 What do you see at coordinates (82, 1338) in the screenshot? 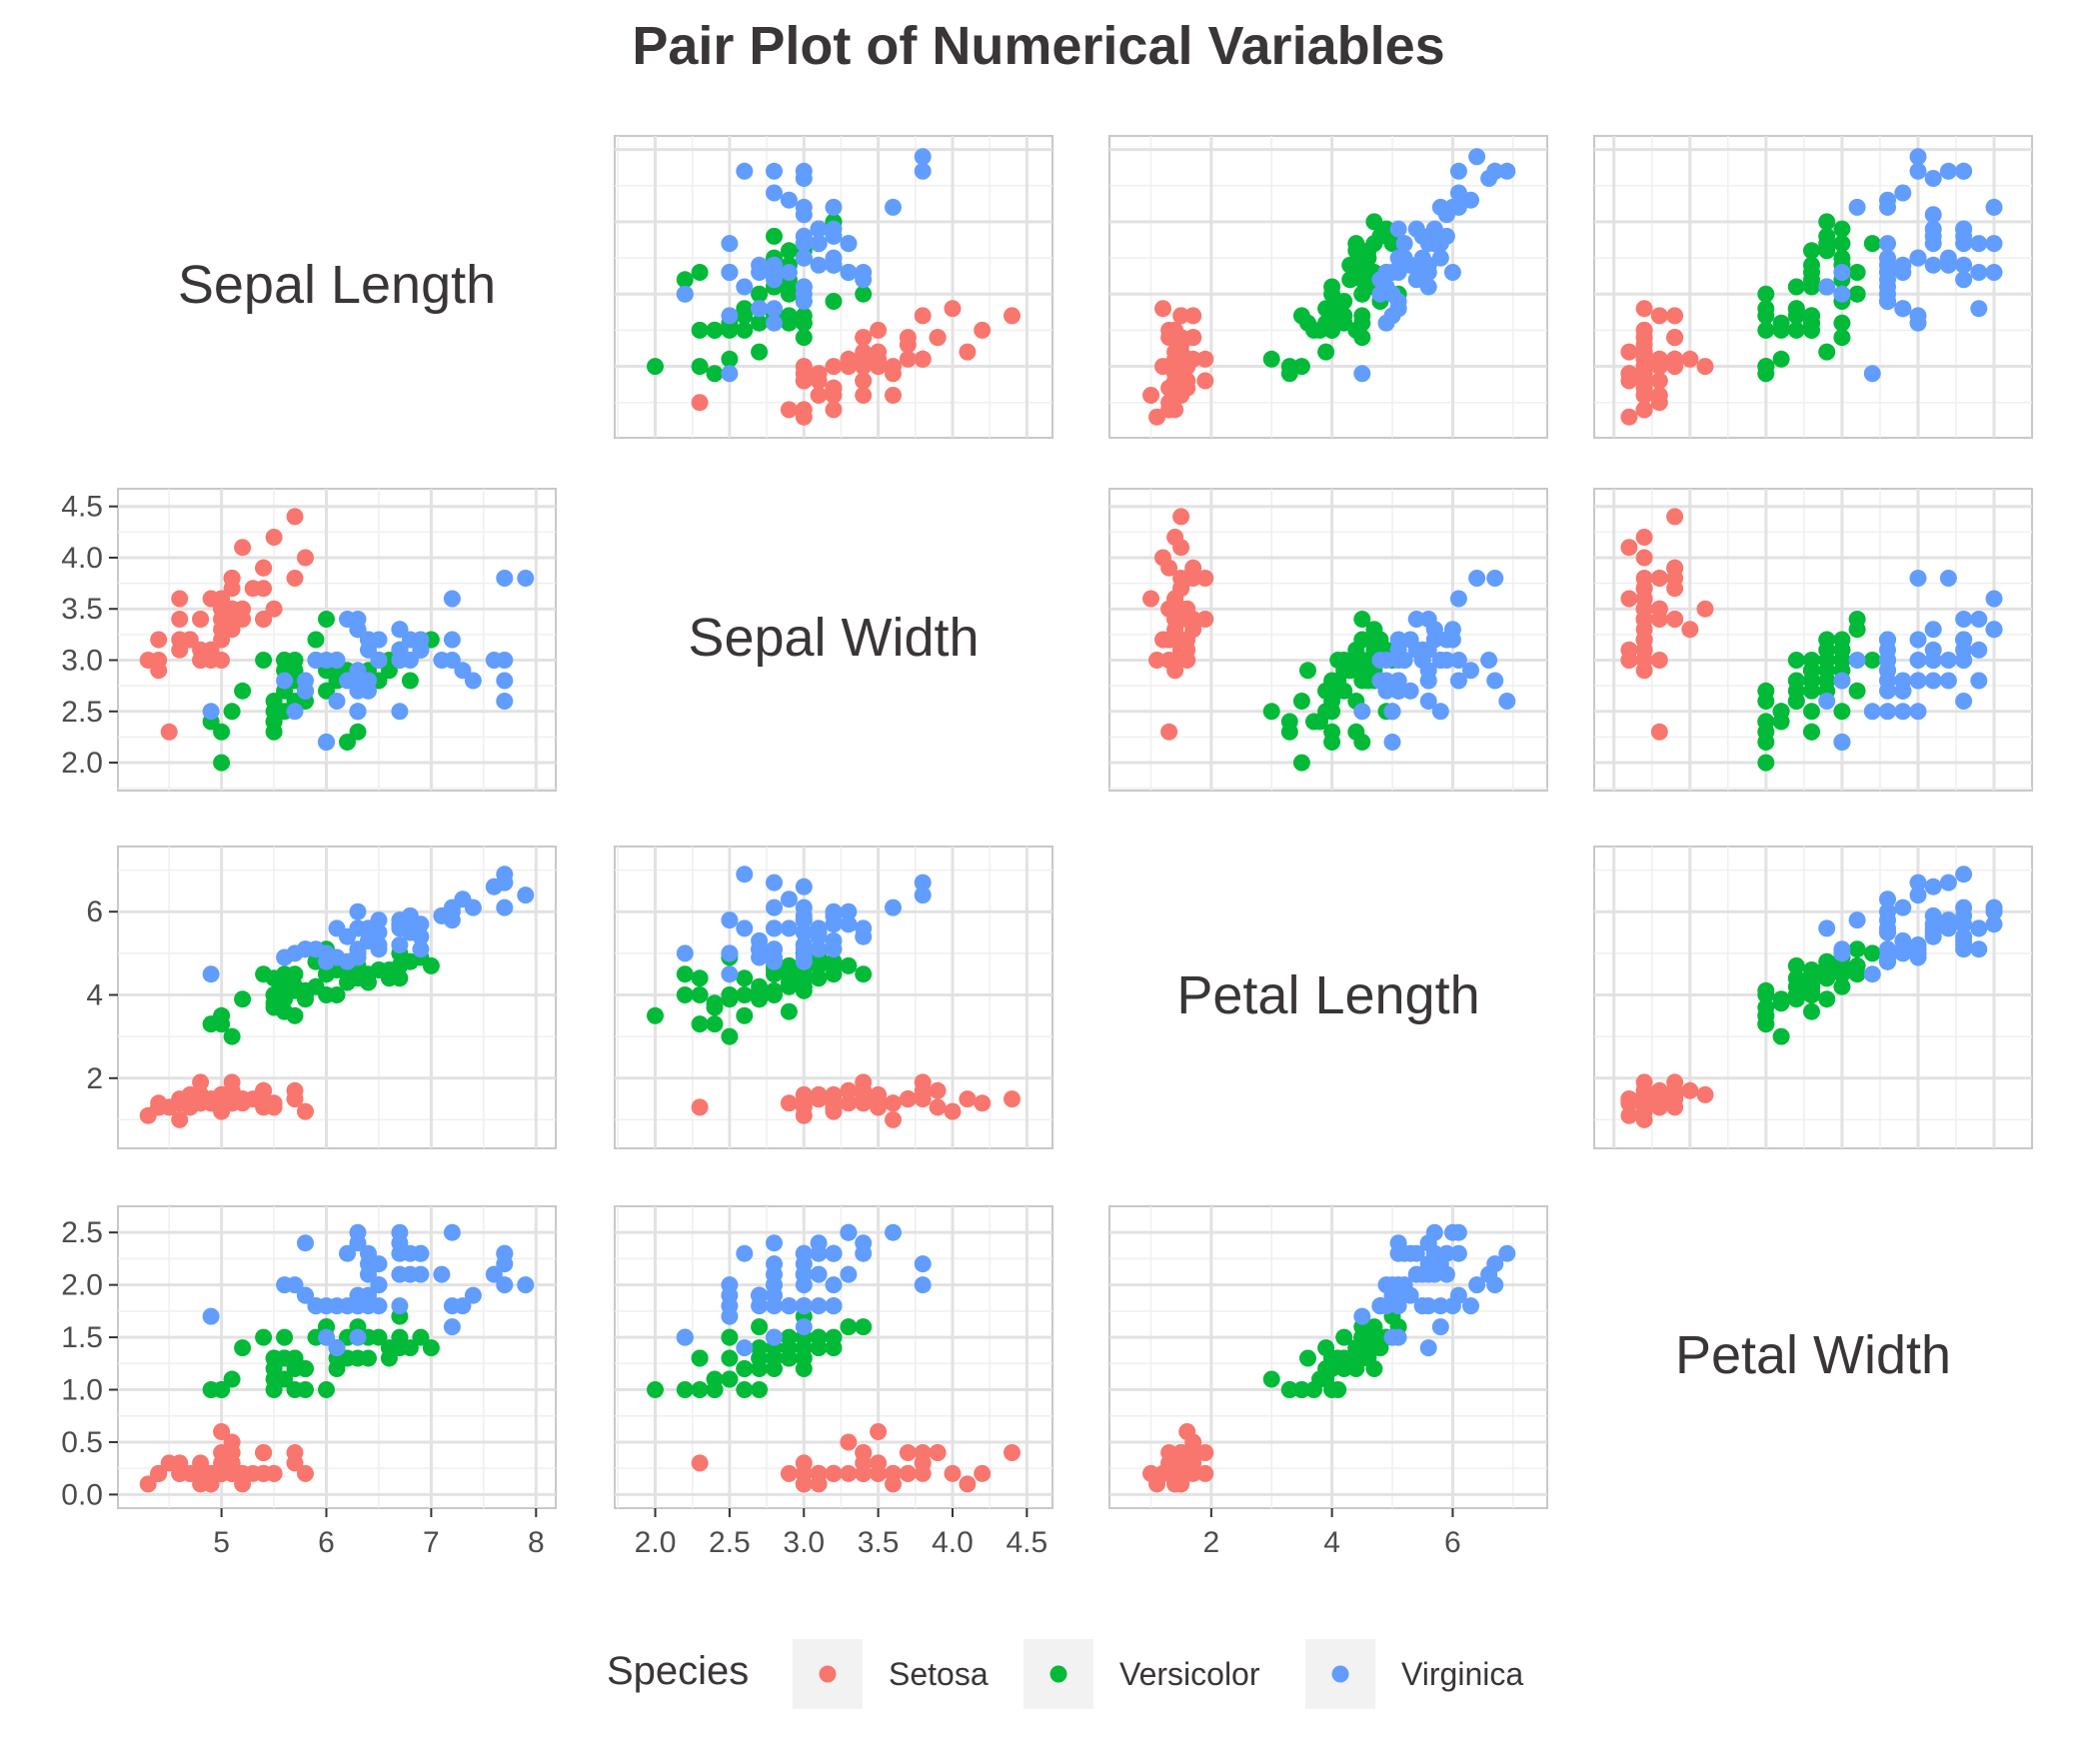
I see `y-tick-label: 1.5` at bounding box center [82, 1338].